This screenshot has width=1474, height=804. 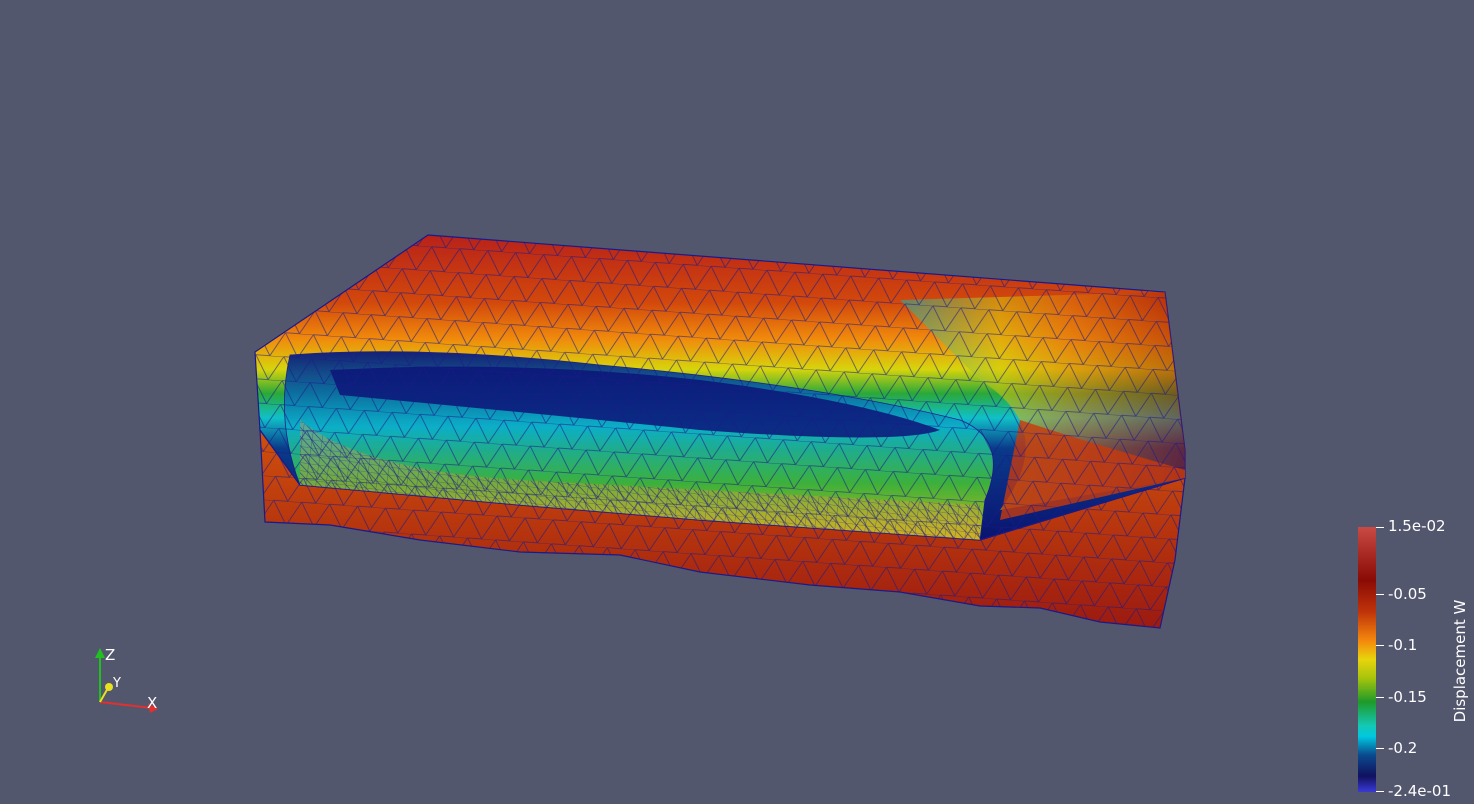 What do you see at coordinates (152, 703) in the screenshot?
I see `x-axis-label: X` at bounding box center [152, 703].